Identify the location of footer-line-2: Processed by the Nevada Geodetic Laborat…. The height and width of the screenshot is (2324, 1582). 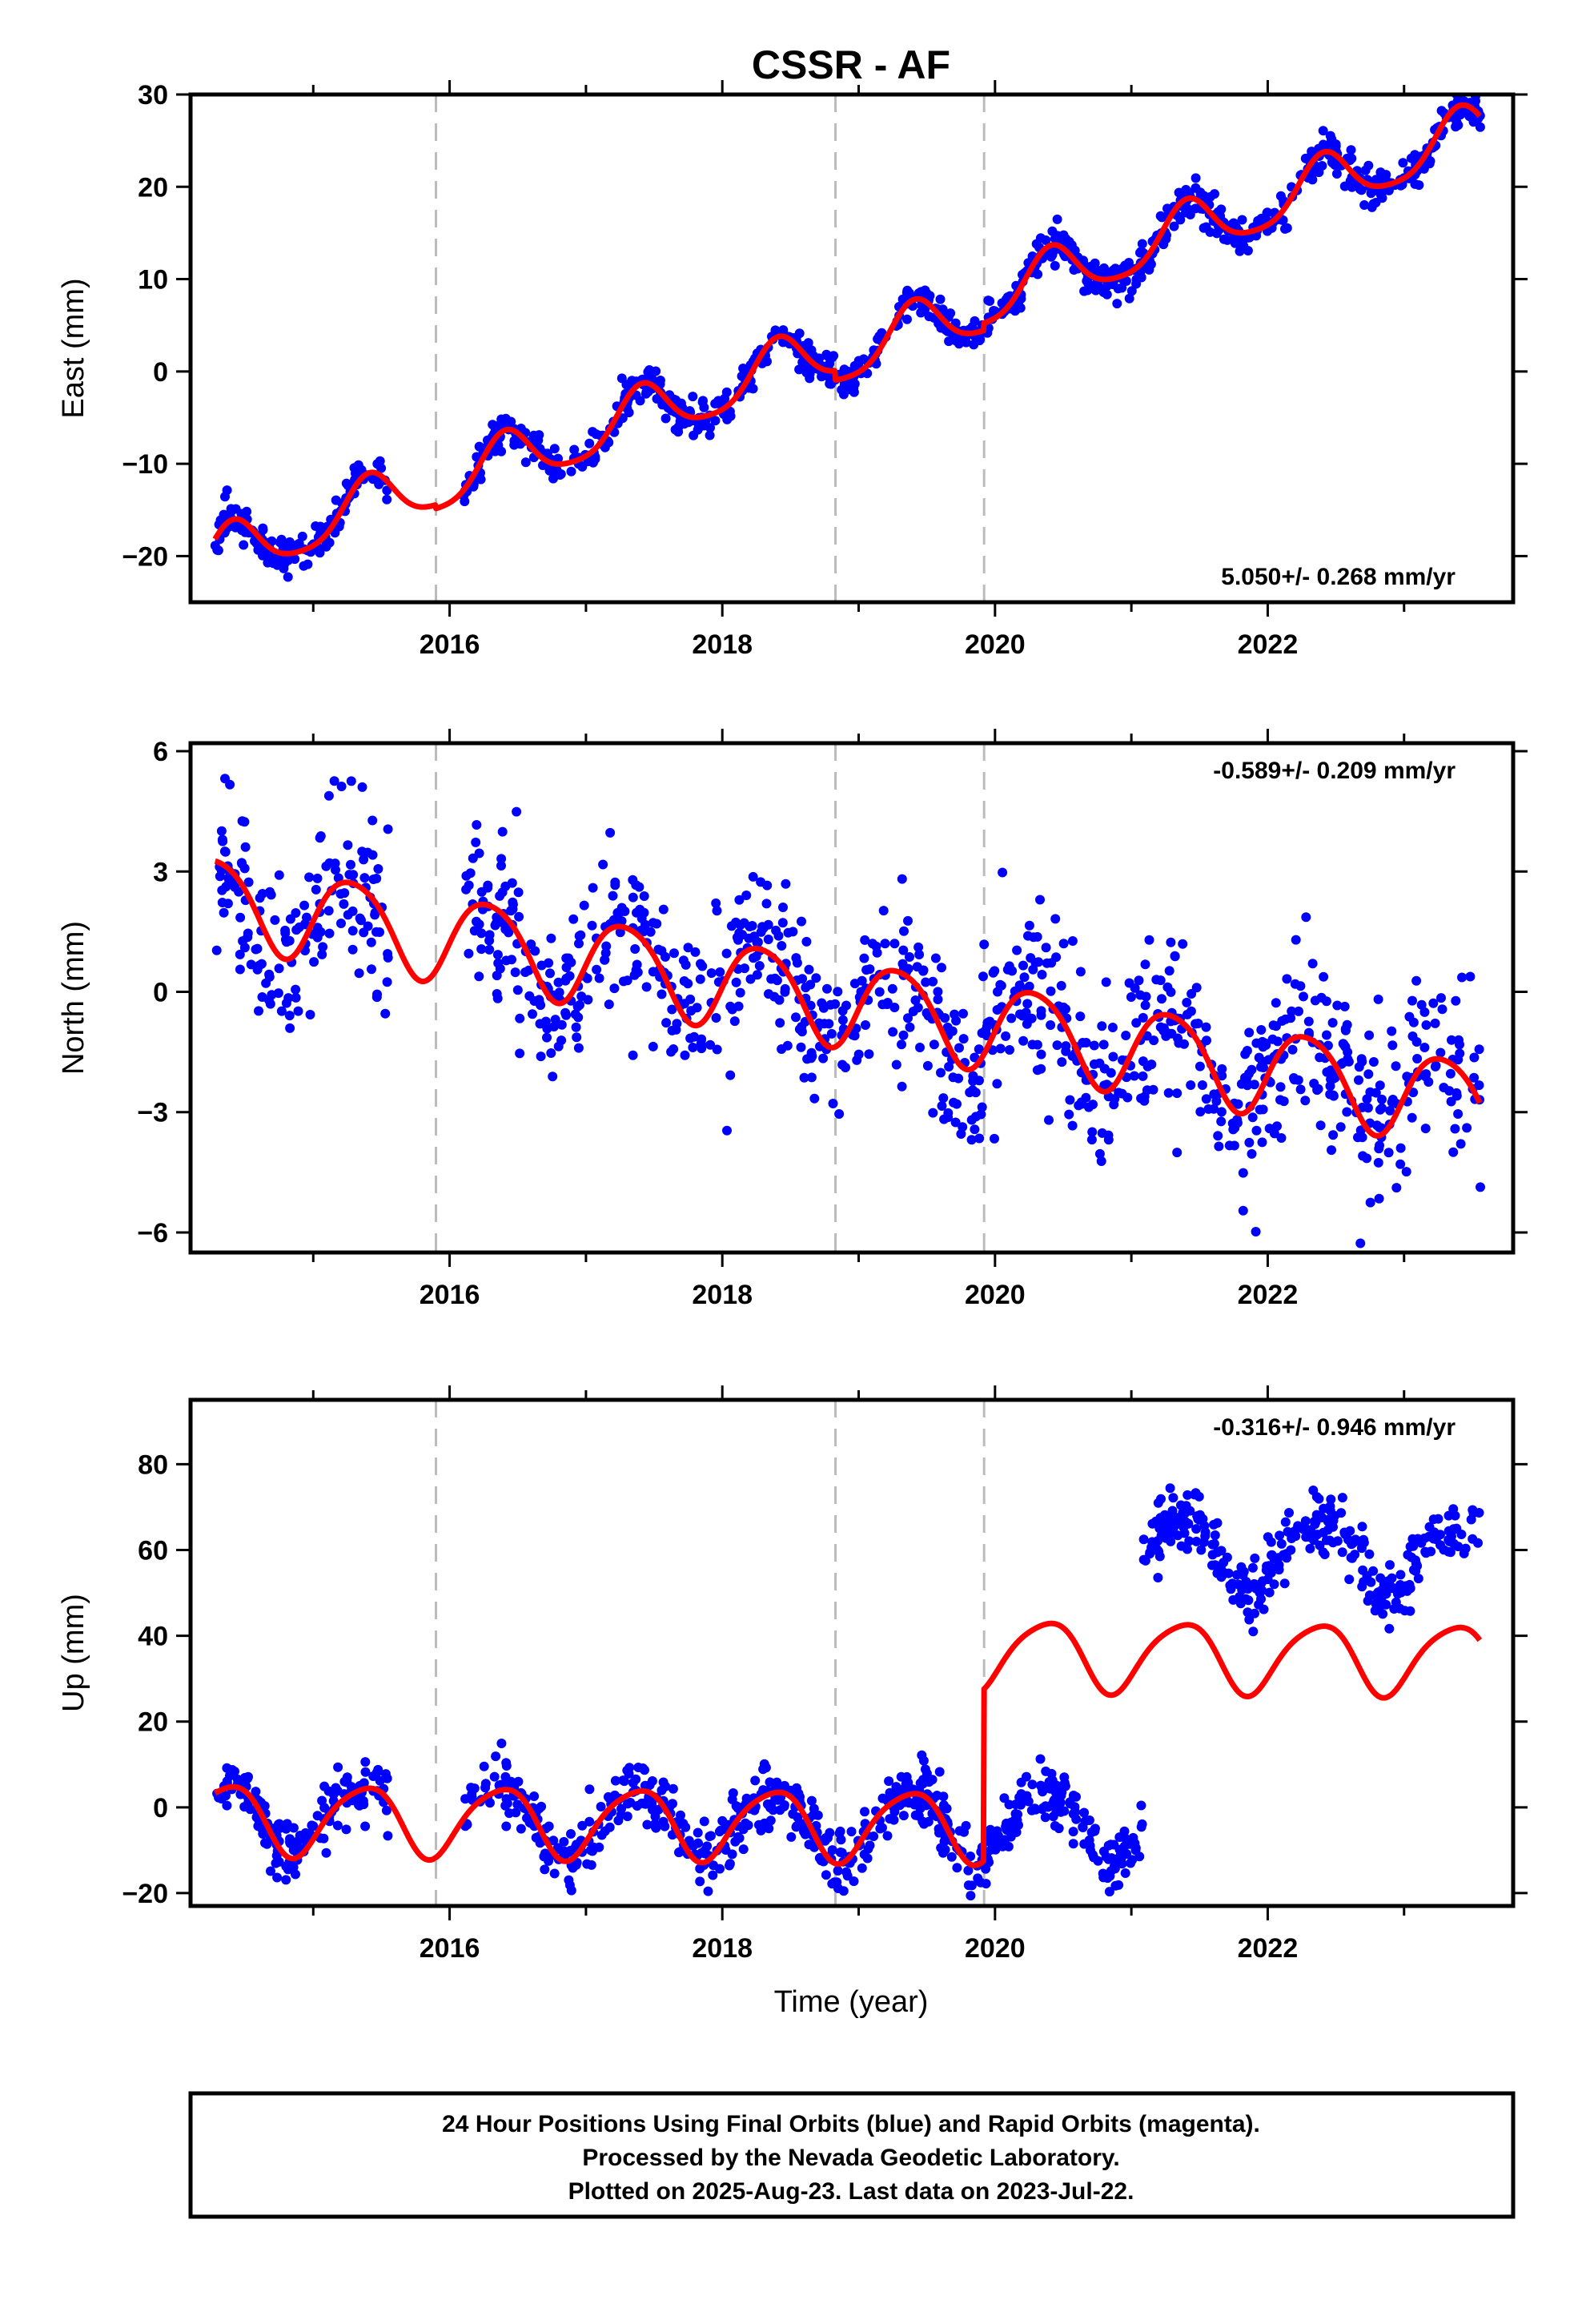
(850, 2158).